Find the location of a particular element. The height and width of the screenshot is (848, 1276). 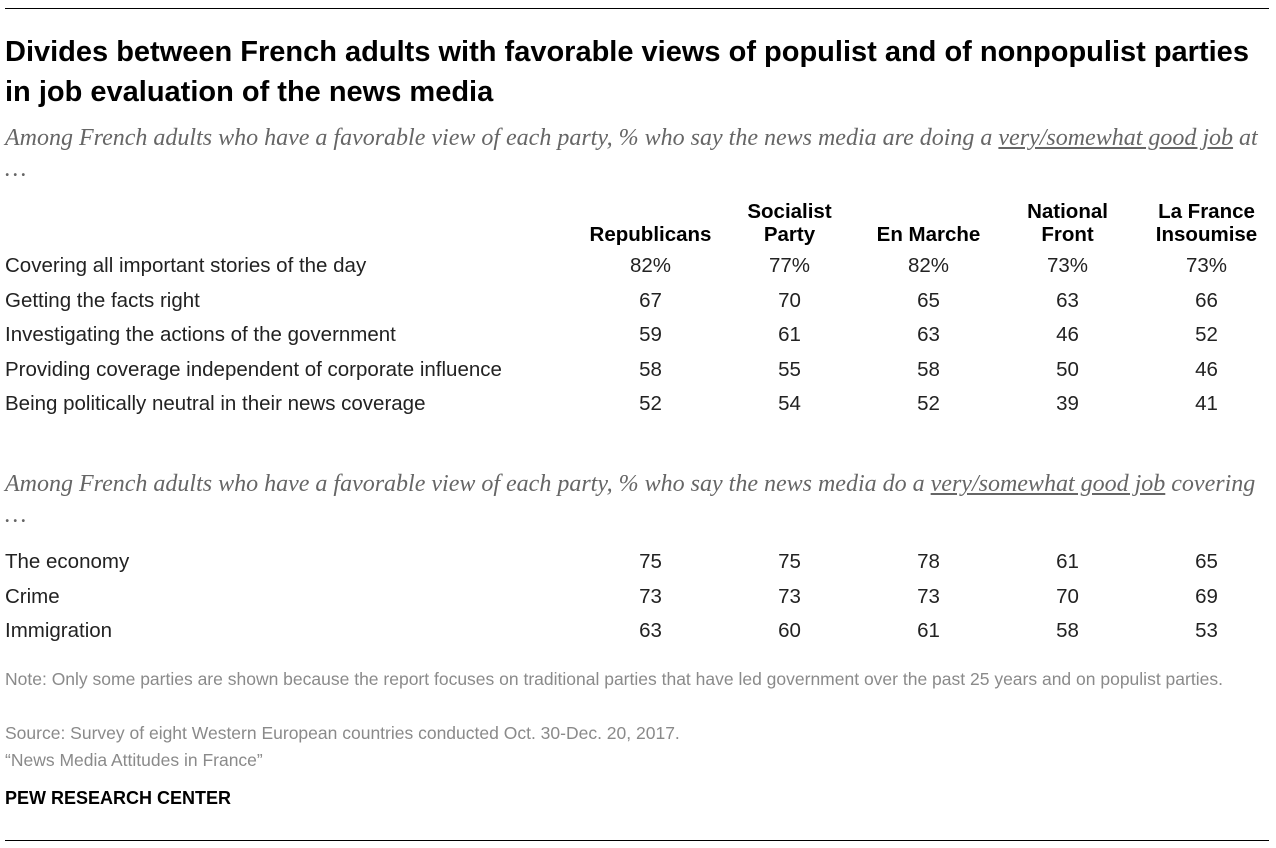

cell-value: 78 is located at coordinates (928, 562).